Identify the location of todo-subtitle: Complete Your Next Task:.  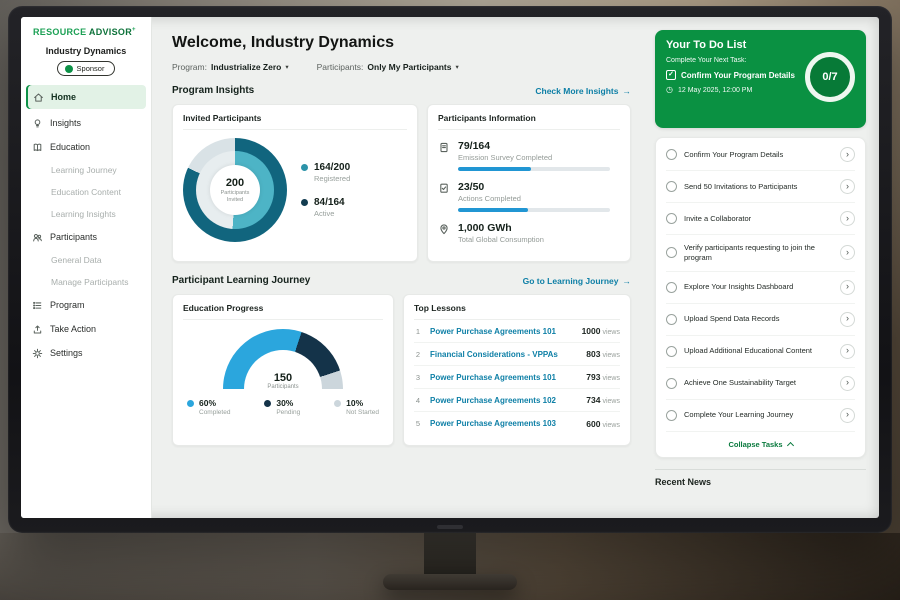
(706, 60).